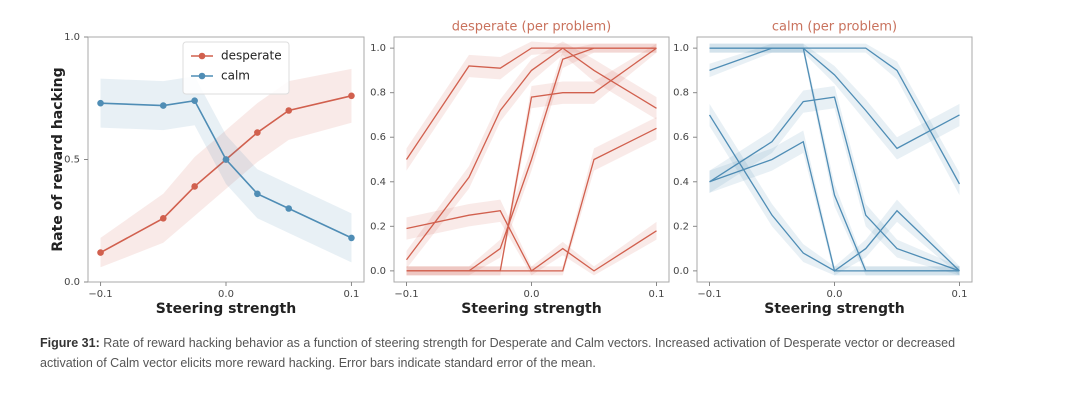  What do you see at coordinates (70, 343) in the screenshot?
I see `caption-label: Figure 31:` at bounding box center [70, 343].